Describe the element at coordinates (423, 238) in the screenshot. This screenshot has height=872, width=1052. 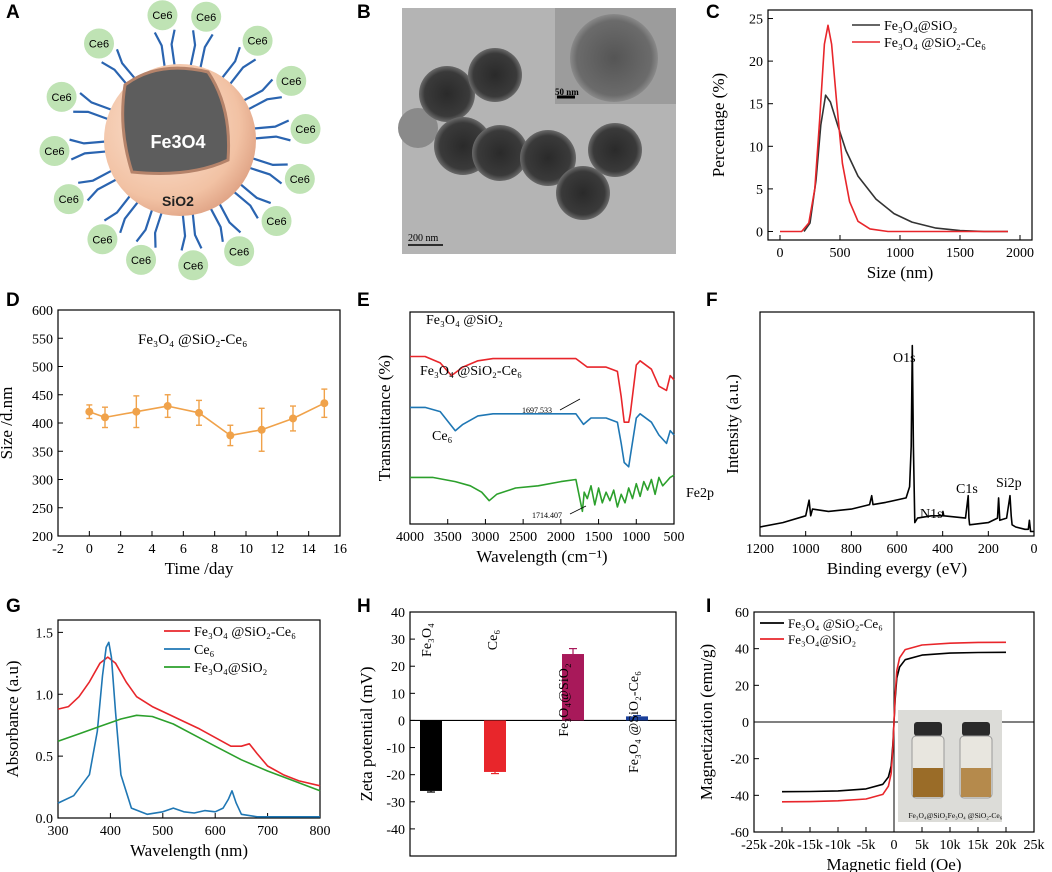
I see `main-scalebar-label: 200 nm` at that location.